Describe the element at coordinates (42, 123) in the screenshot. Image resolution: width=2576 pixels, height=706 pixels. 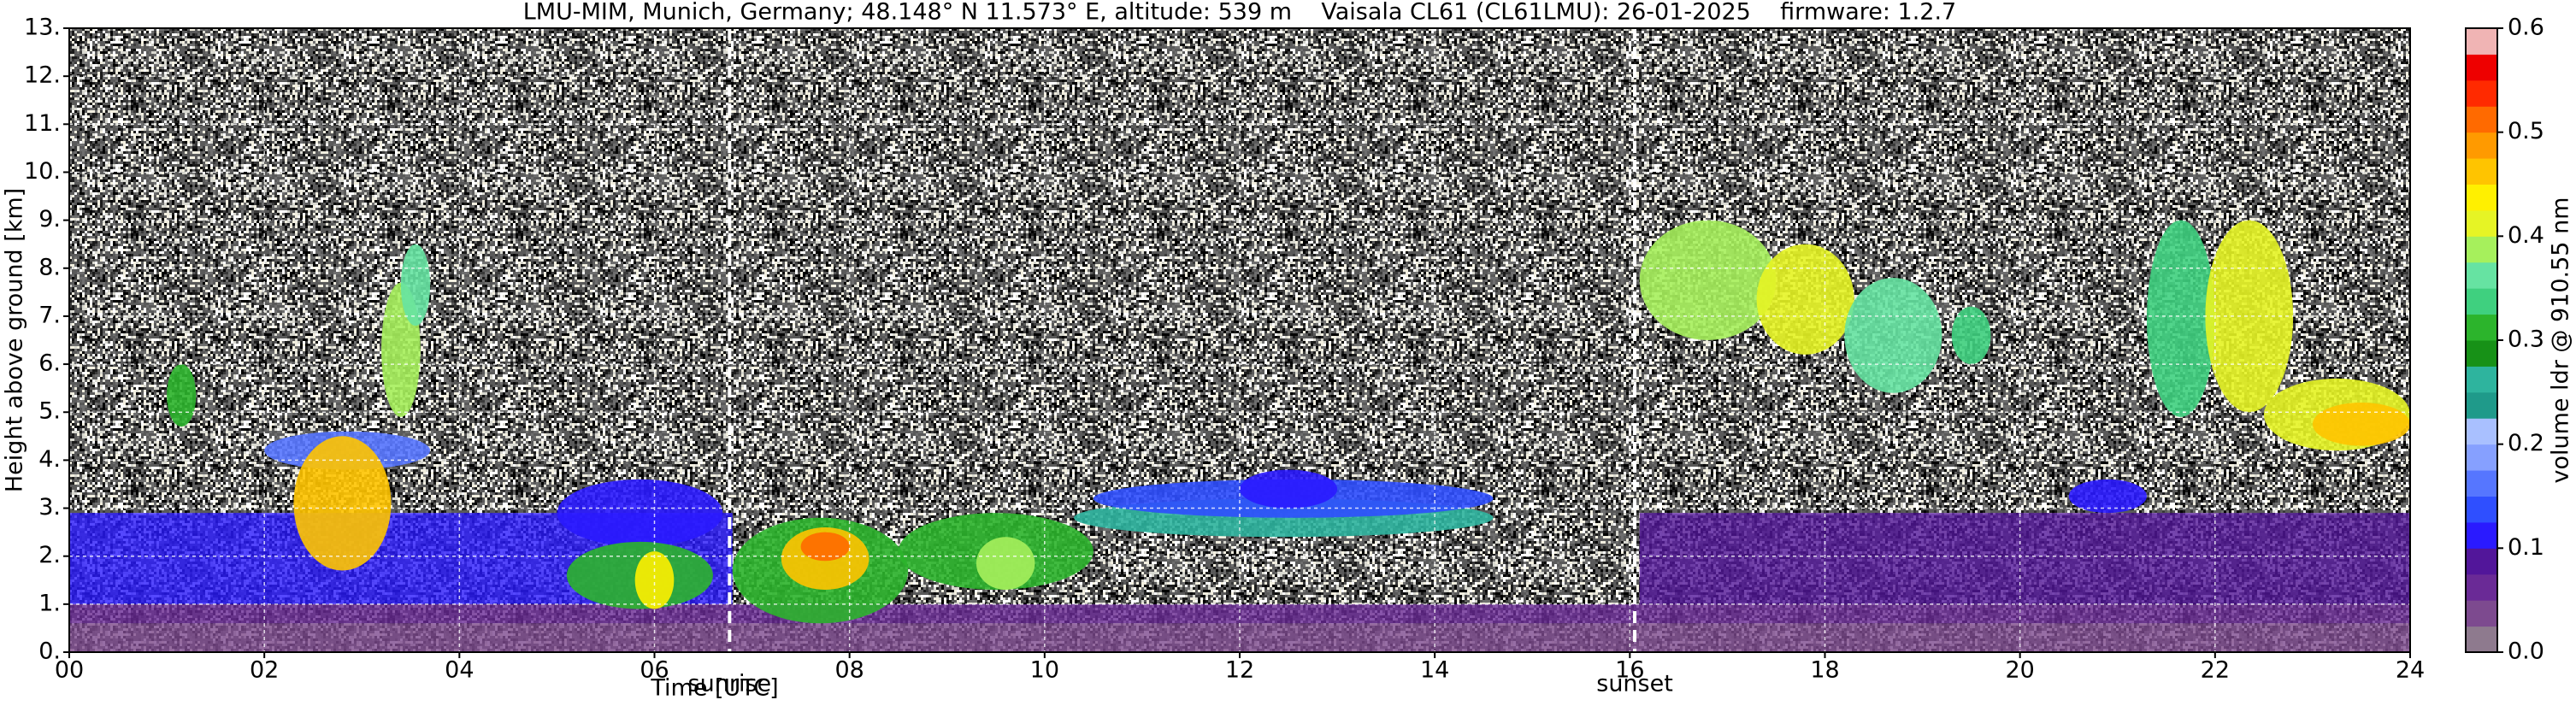
I see `y-tick-label: 11.` at that location.